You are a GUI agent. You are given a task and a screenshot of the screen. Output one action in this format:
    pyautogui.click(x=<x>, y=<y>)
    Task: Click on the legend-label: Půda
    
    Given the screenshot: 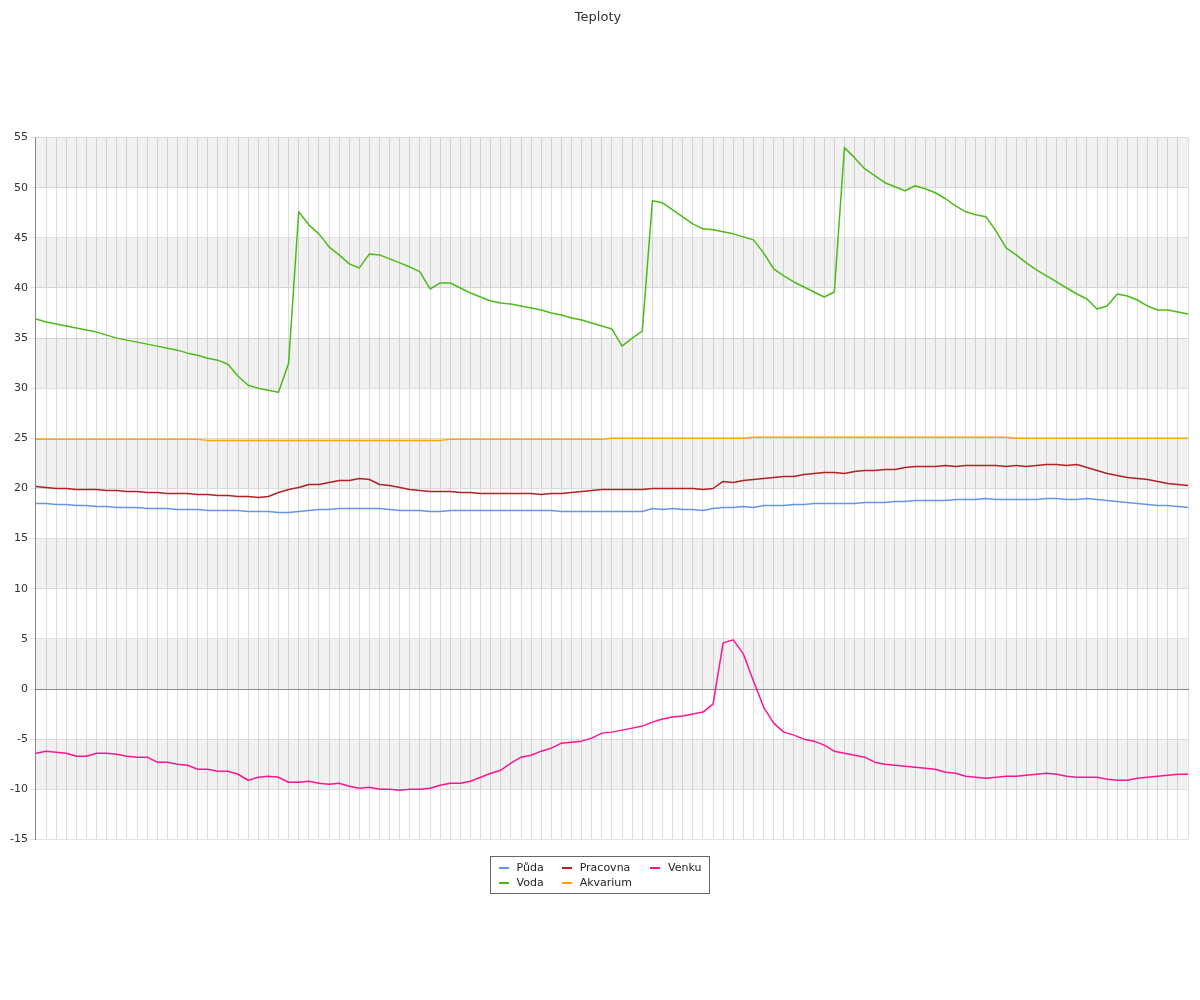 What is the action you would take?
    pyautogui.click(x=530, y=867)
    